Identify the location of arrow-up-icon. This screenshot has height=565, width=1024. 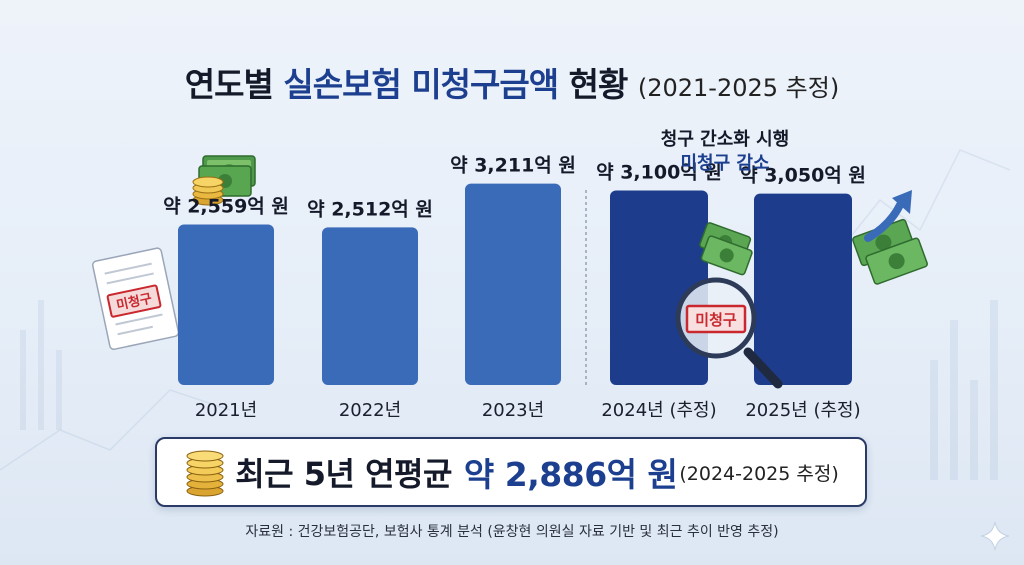
(888, 216).